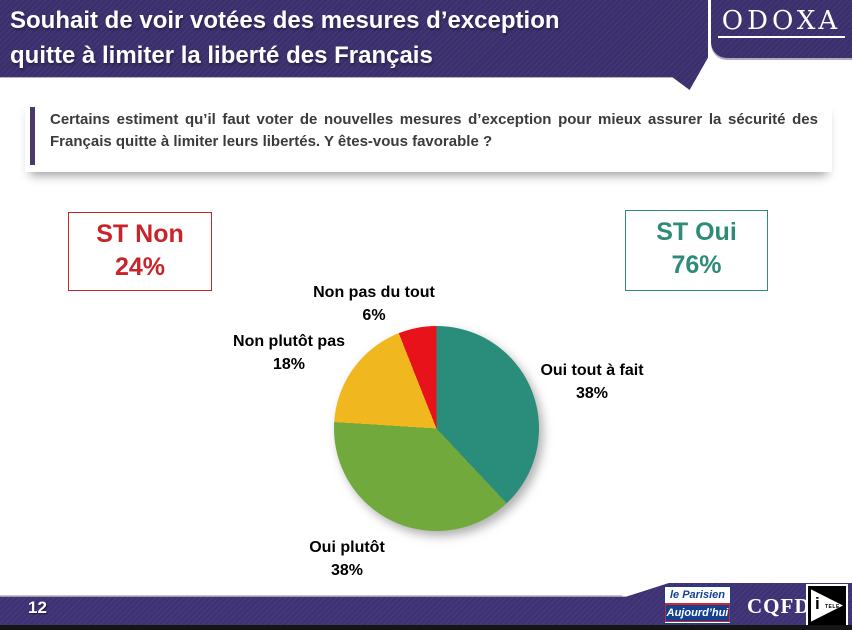 The image size is (852, 630). I want to click on pie-label-text: Non pas du tout, so click(374, 292).